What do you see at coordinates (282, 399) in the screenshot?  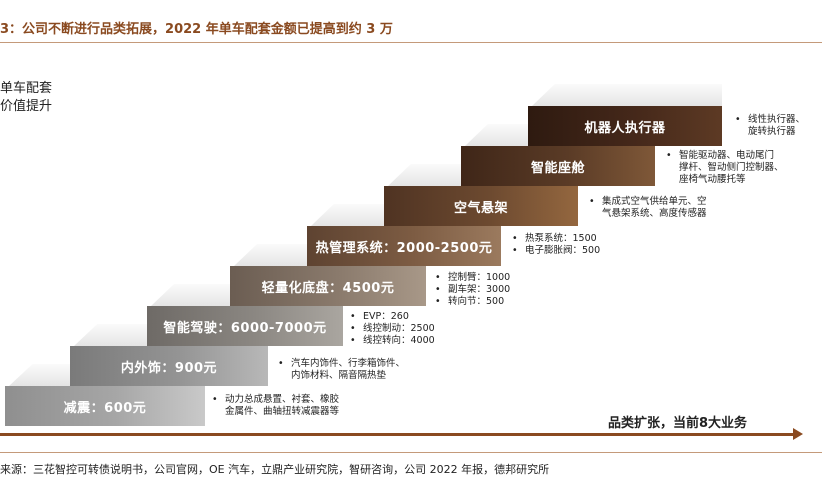 I see `bullet-text: 动力总成悬置、衬套、橡胶` at bounding box center [282, 399].